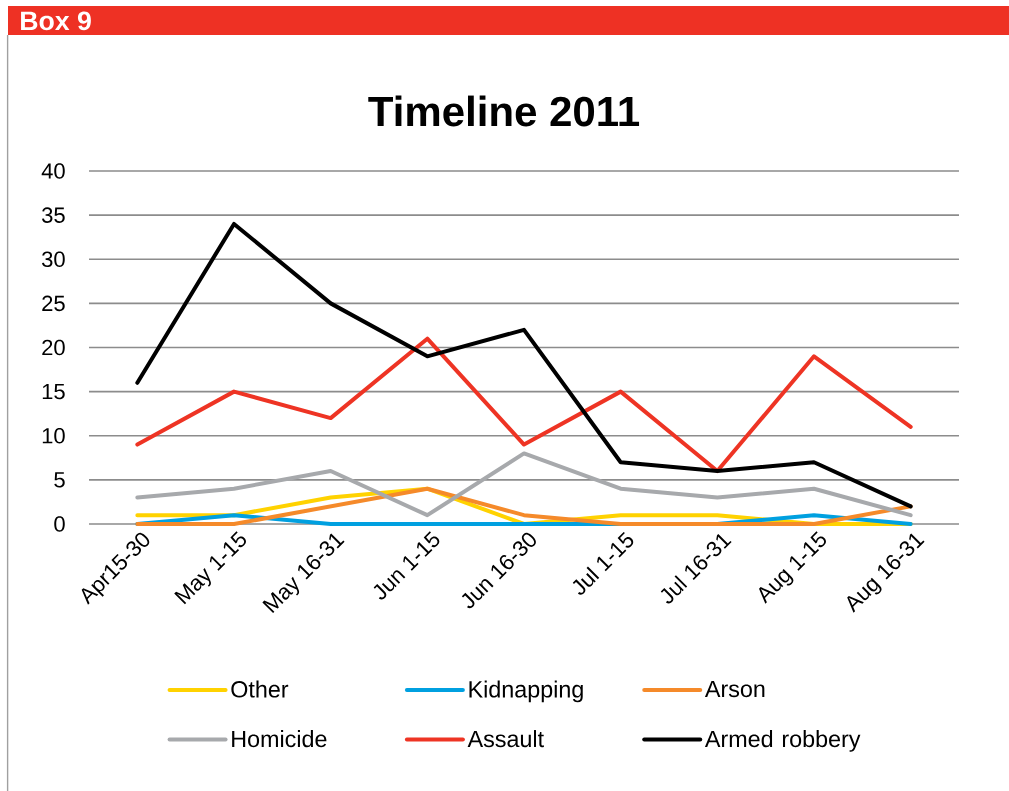 This screenshot has height=791, width=1009. What do you see at coordinates (526, 691) in the screenshot?
I see `legend-label: Kidnapping` at bounding box center [526, 691].